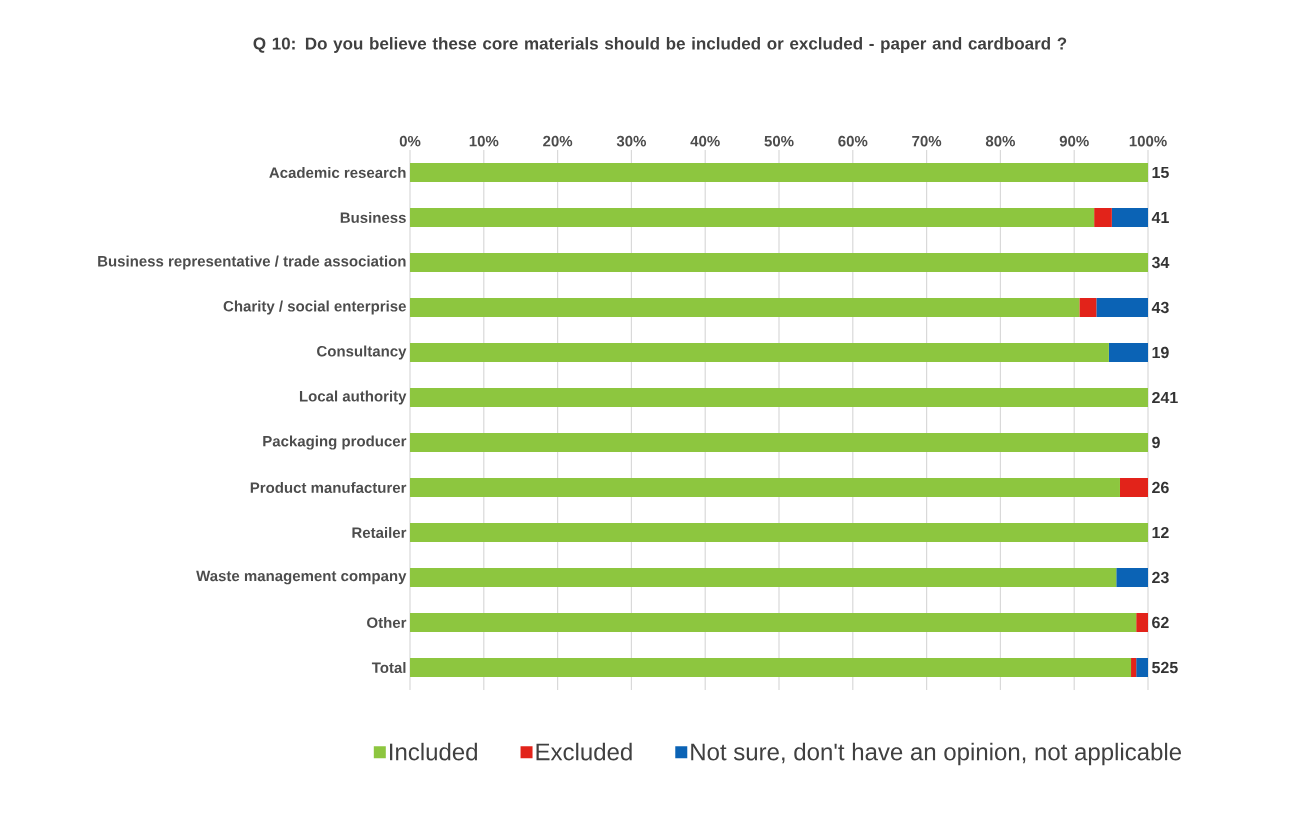 The height and width of the screenshot is (825, 1289). I want to click on y-tick-label: Business, so click(373, 217).